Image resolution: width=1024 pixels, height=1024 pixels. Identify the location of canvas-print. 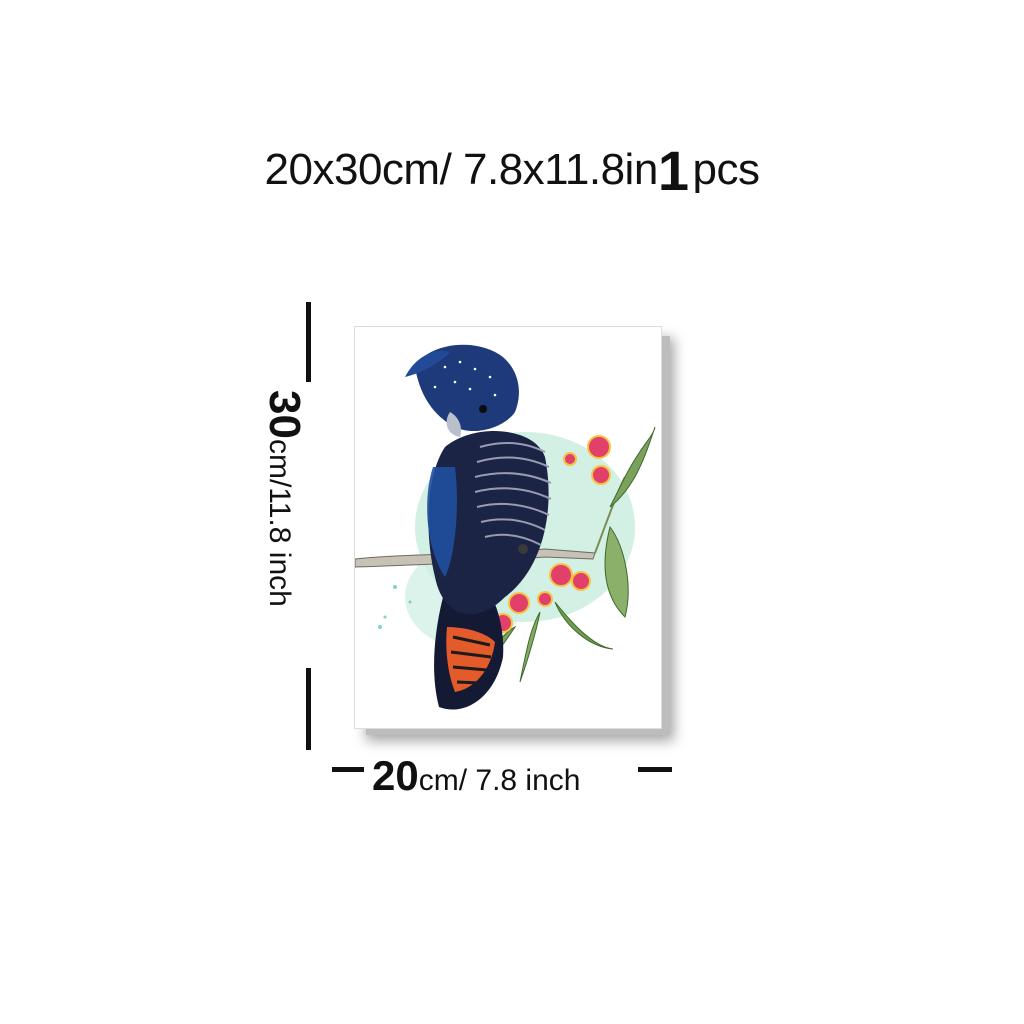
(508, 527).